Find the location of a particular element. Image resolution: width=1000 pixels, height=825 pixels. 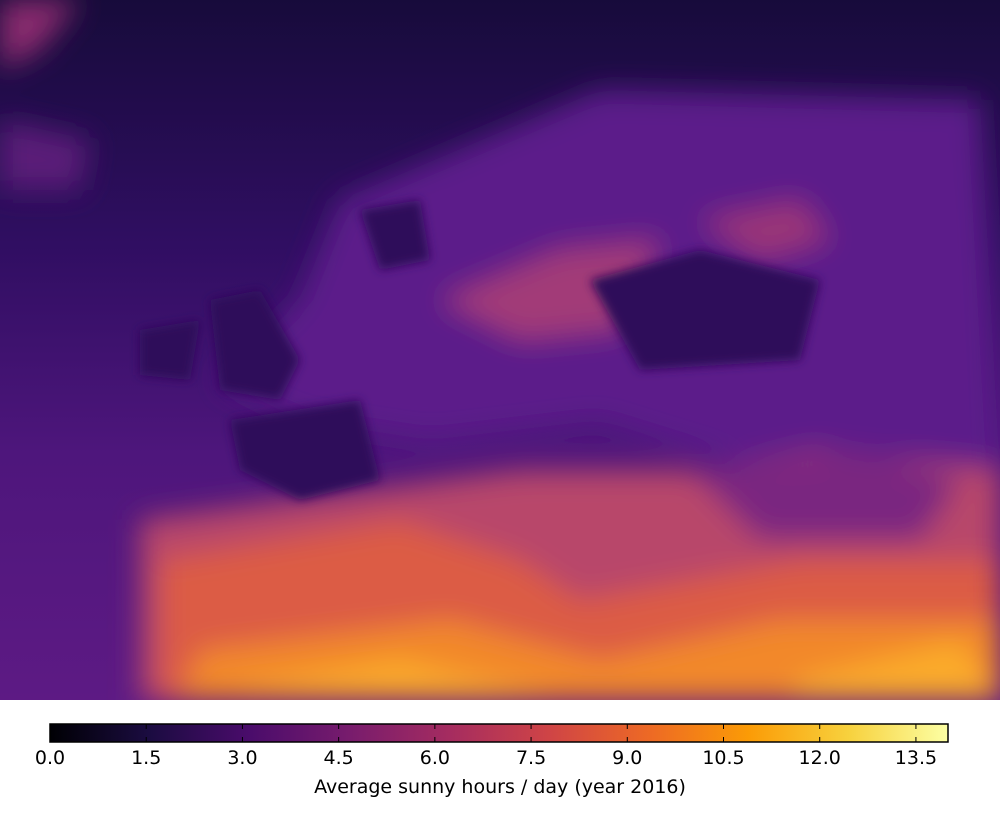

colorbar-tick-label: 10.5 is located at coordinates (723, 758).